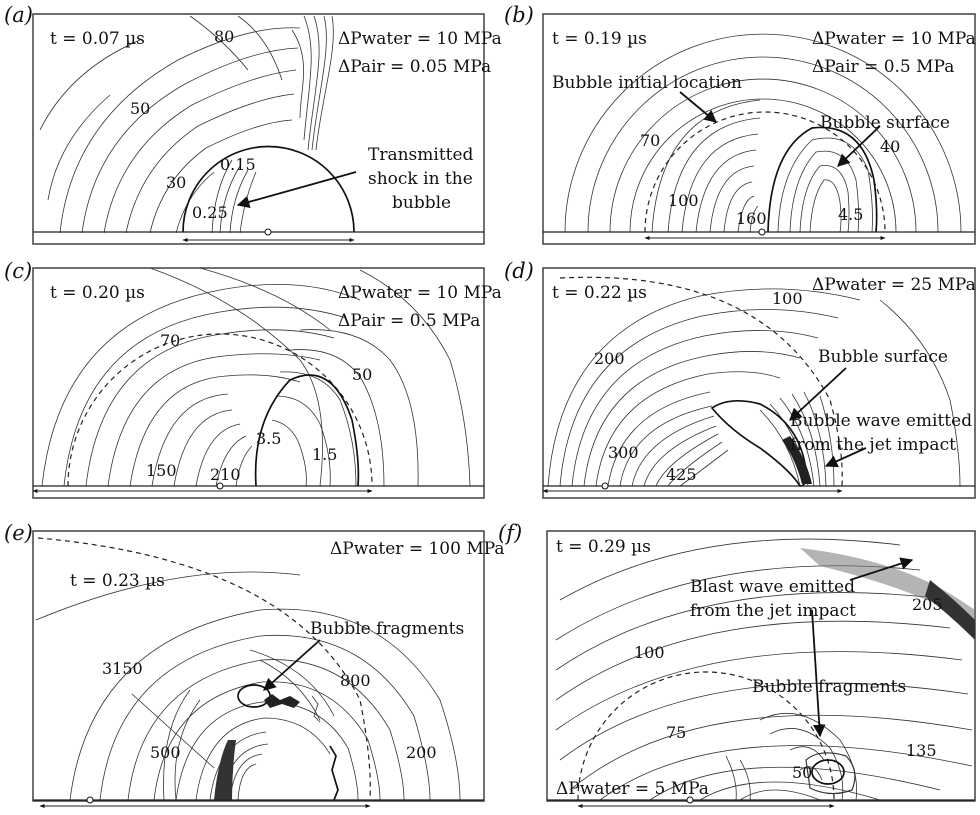 The image size is (980, 815). Describe the element at coordinates (414, 67) in the screenshot. I see `dp-air-label: ΔPair = 0.05 MPa` at that location.